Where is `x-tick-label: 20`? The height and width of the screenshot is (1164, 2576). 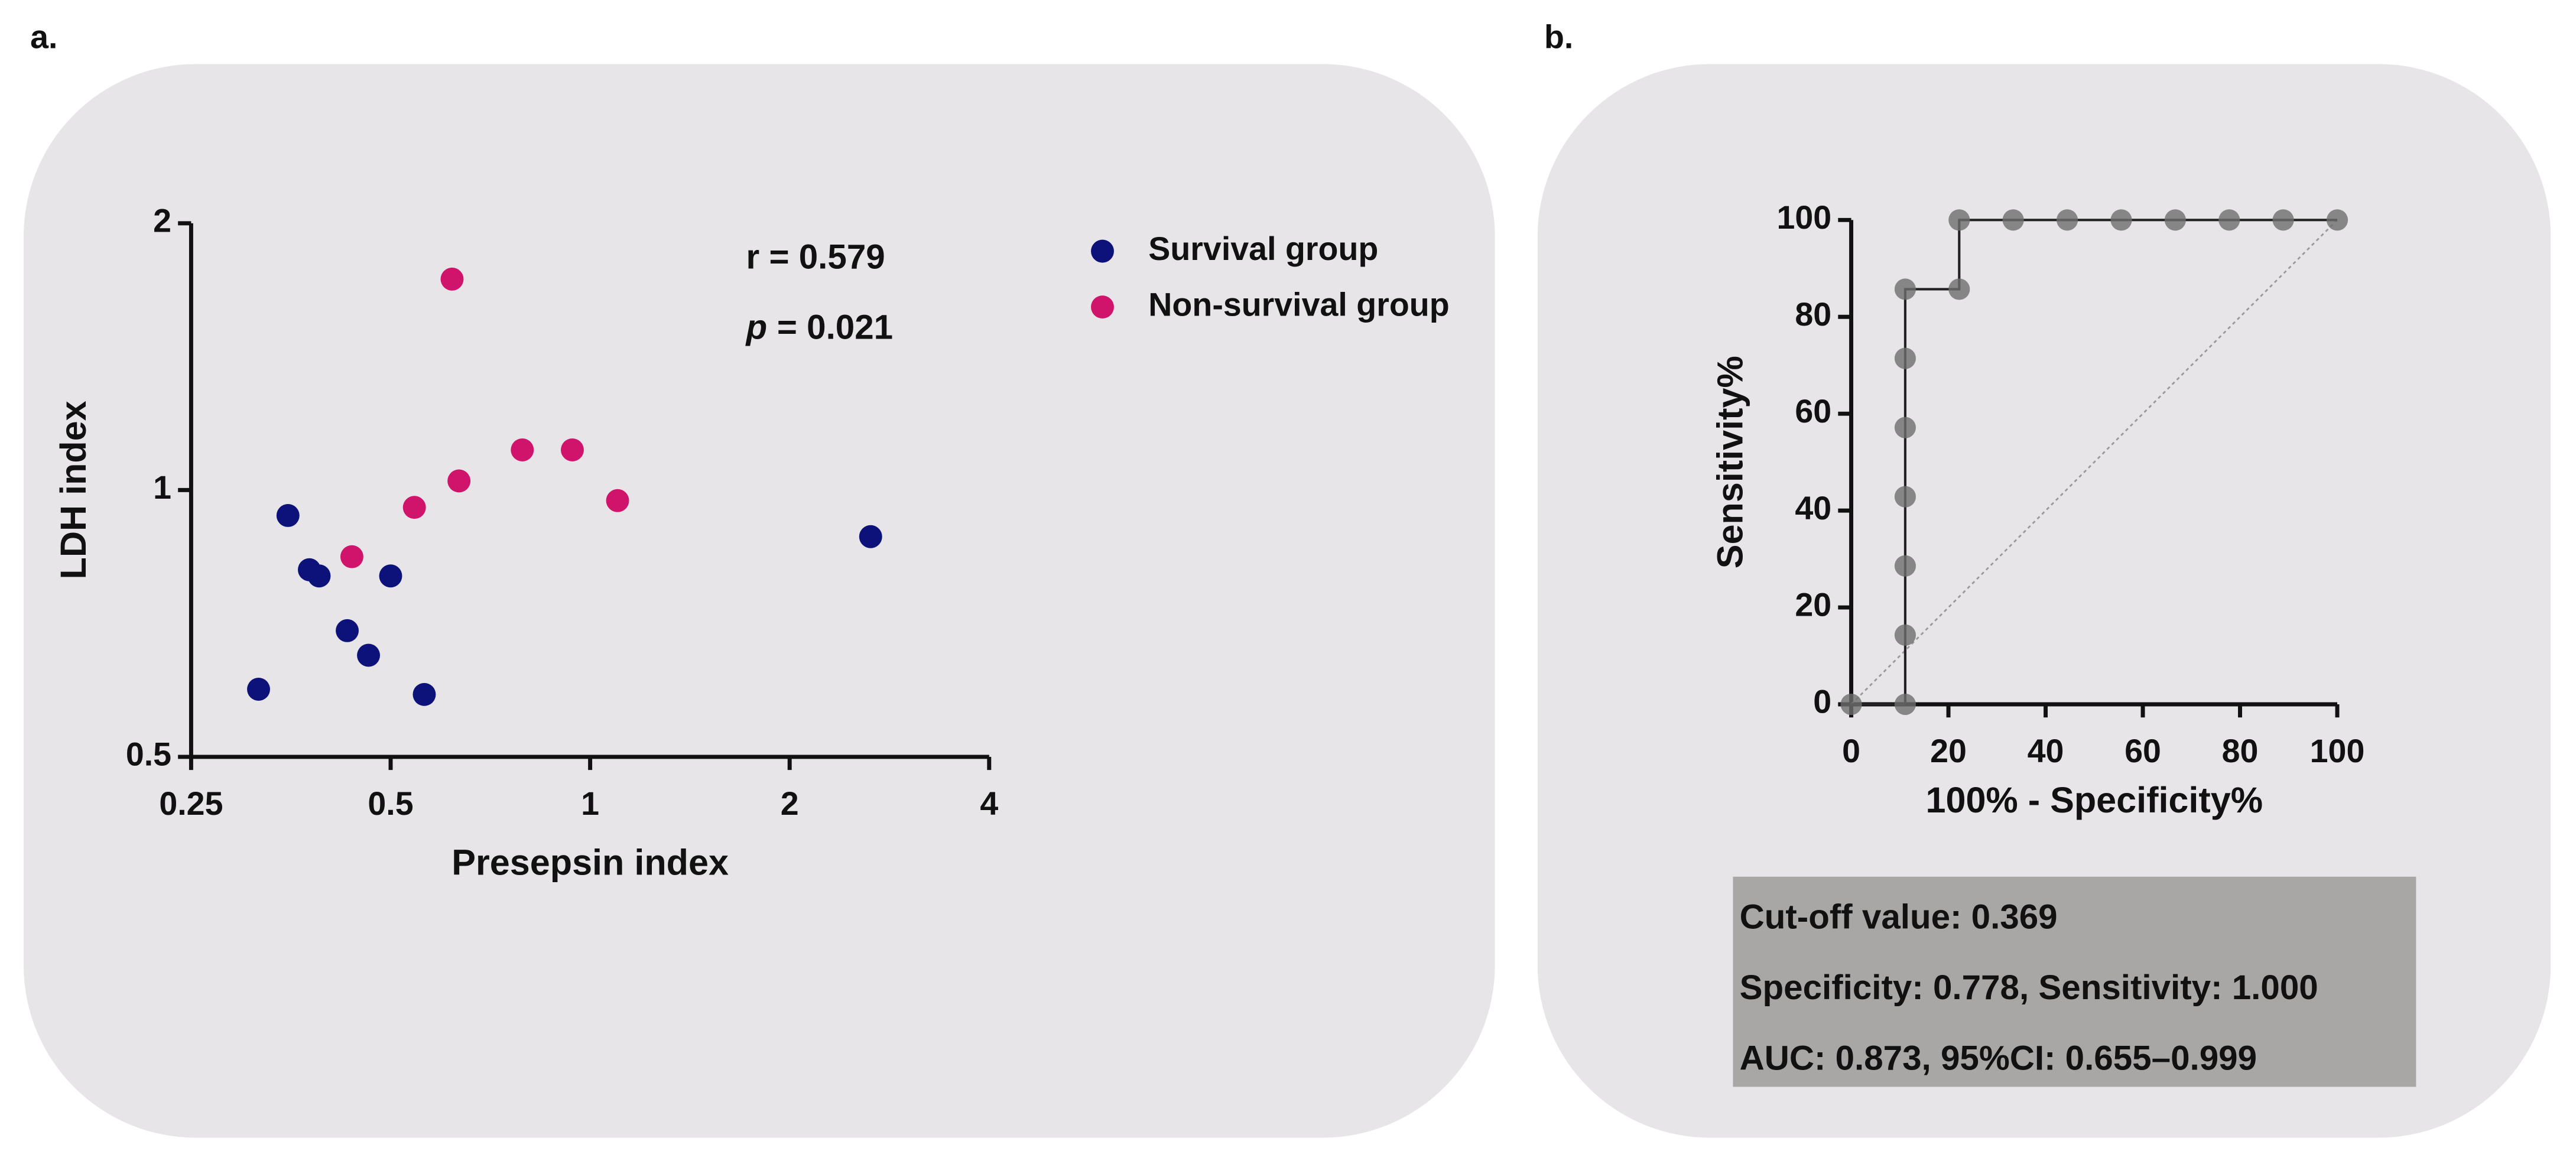
x-tick-label: 20 is located at coordinates (1948, 751).